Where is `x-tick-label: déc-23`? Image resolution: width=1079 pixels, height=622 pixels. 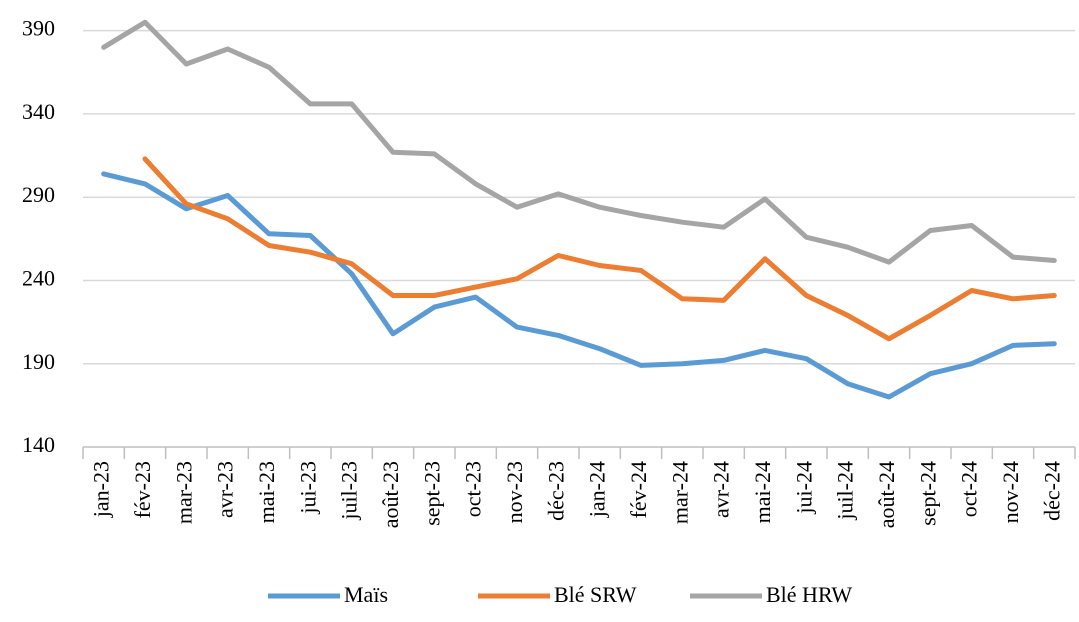
x-tick-label: déc-23 is located at coordinates (555, 491).